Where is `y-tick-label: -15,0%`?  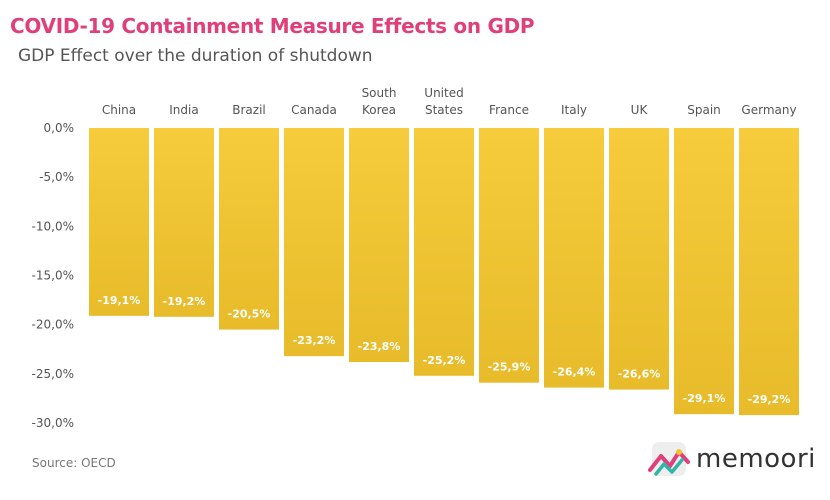 y-tick-label: -15,0% is located at coordinates (53, 276).